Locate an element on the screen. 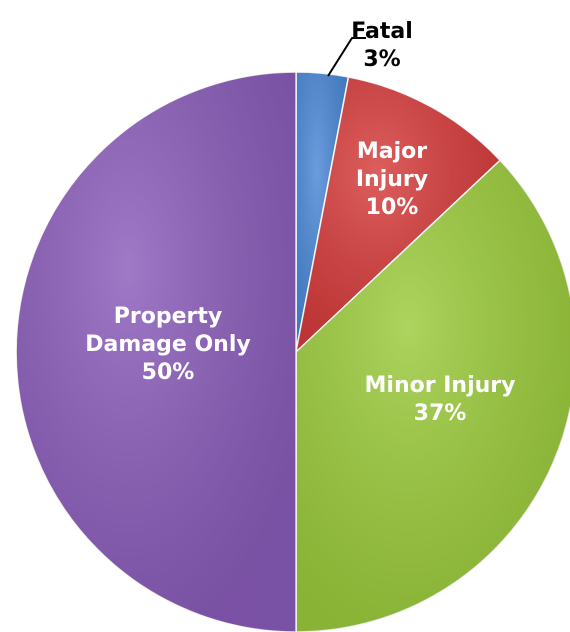 This screenshot has width=570, height=632. leader-line is located at coordinates (346, 57).